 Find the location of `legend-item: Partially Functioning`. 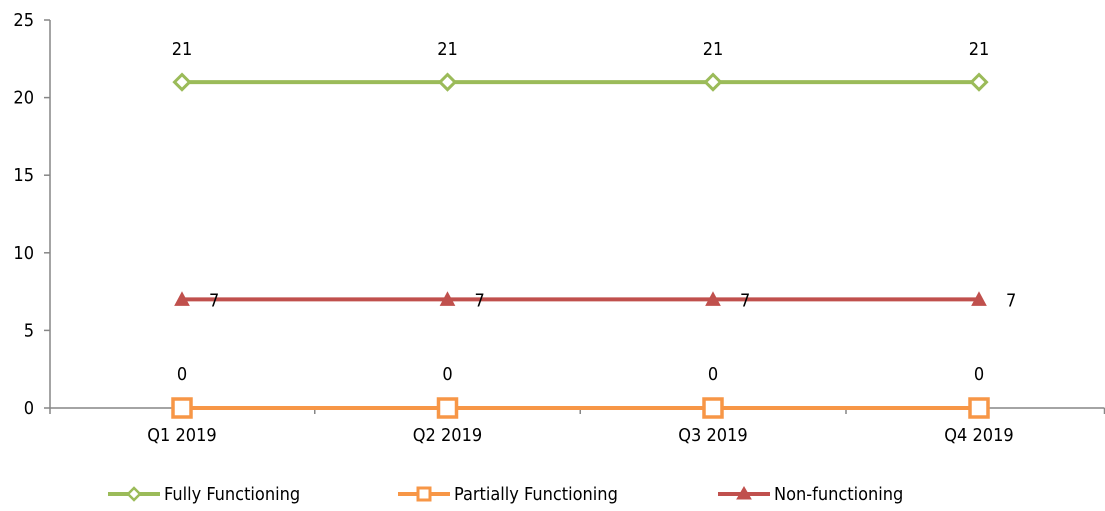

legend-item: Partially Functioning is located at coordinates (508, 494).